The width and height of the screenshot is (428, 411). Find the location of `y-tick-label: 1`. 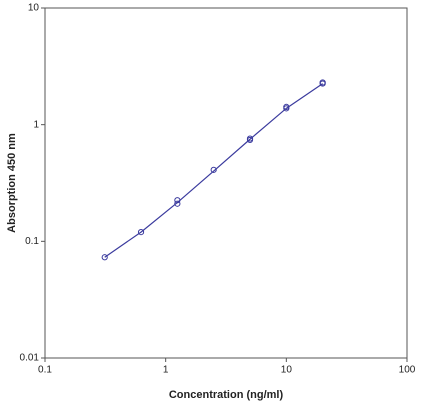

y-tick-label: 1 is located at coordinates (36, 124).